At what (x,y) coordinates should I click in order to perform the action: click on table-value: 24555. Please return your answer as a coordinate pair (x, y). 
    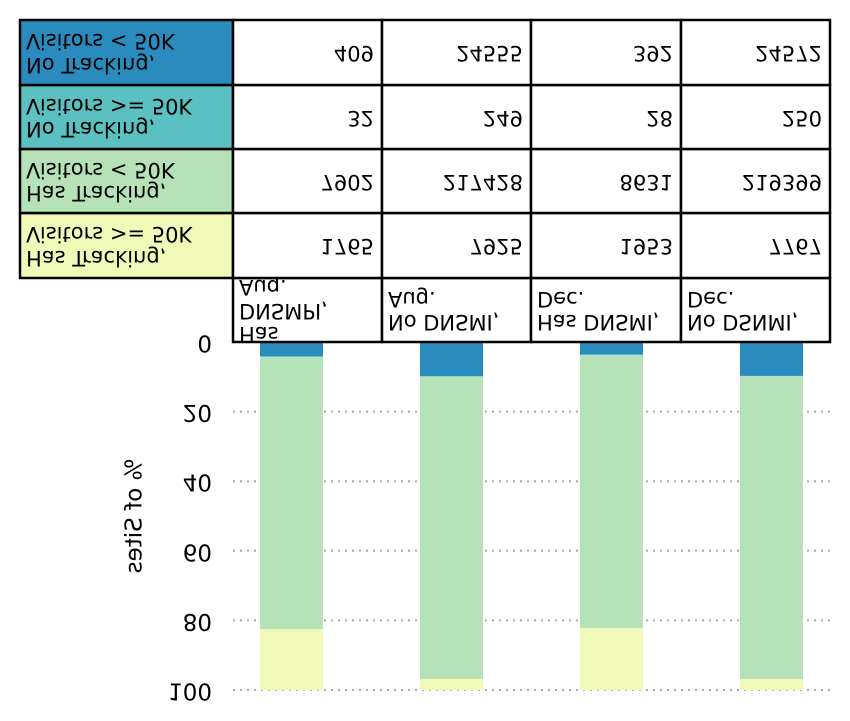
    Looking at the image, I should click on (489, 53).